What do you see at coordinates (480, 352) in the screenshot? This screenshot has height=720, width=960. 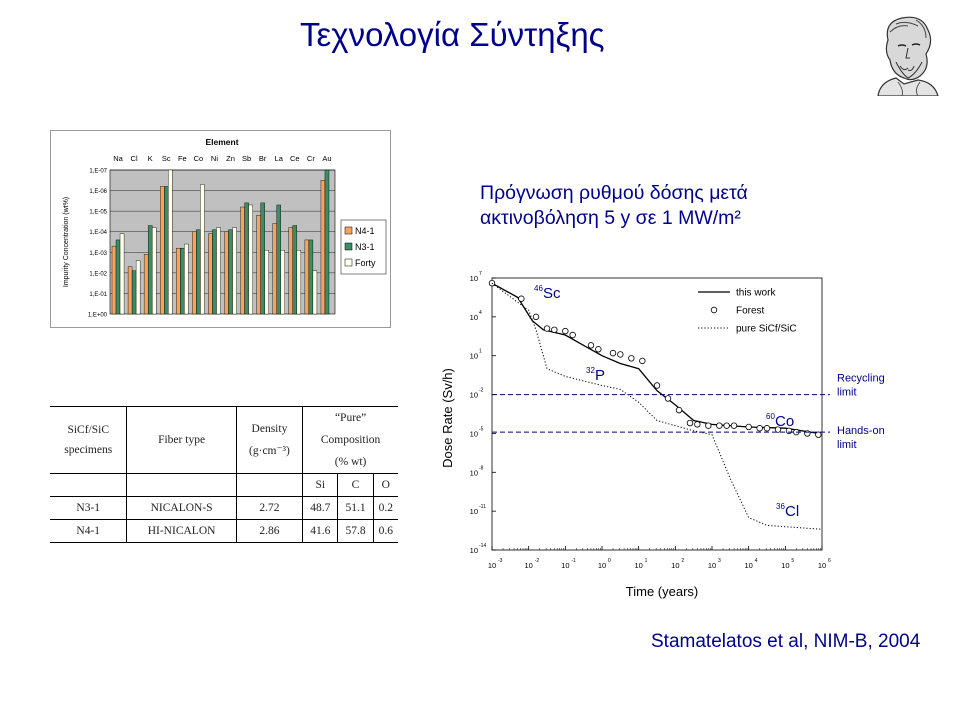 I see `y-tick-exponent: 1` at bounding box center [480, 352].